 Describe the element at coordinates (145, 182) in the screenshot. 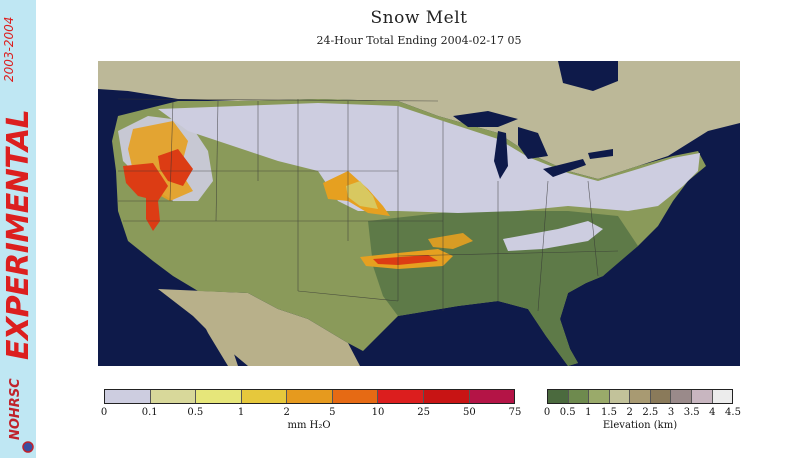

I see `melt-oregon-high` at that location.